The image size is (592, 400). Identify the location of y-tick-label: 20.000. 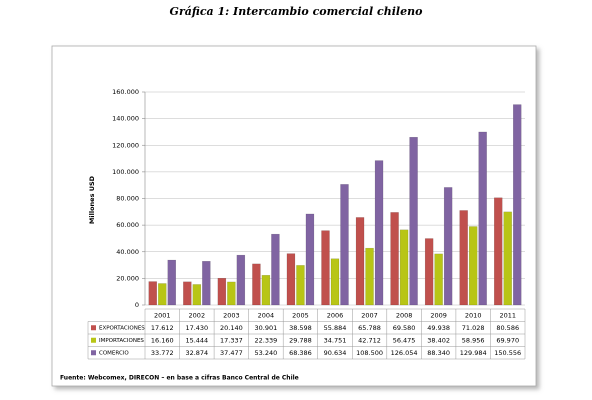
(127, 278).